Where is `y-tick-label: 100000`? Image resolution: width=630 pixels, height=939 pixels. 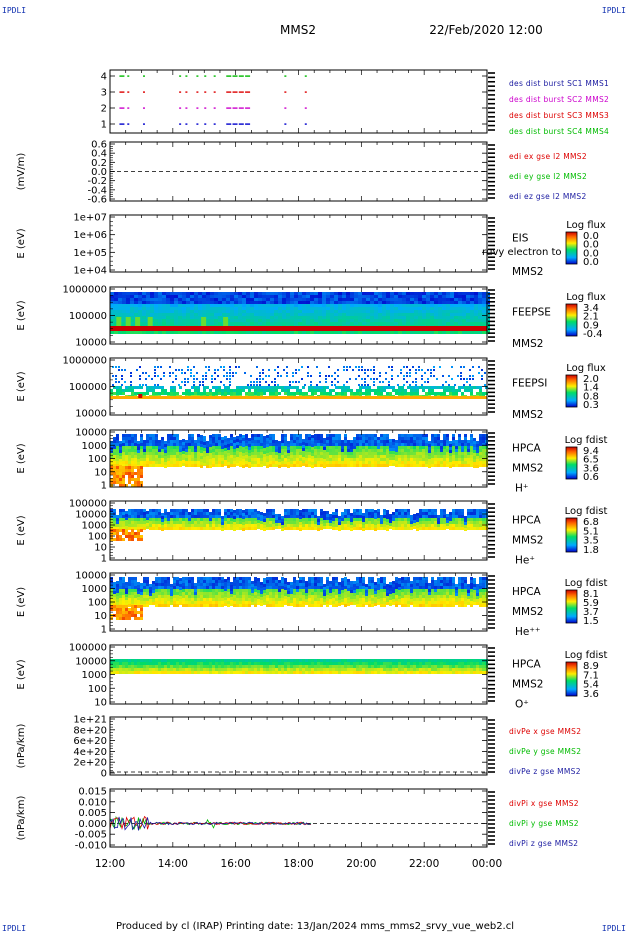
y-tick-label: 100000 is located at coordinates (88, 504).